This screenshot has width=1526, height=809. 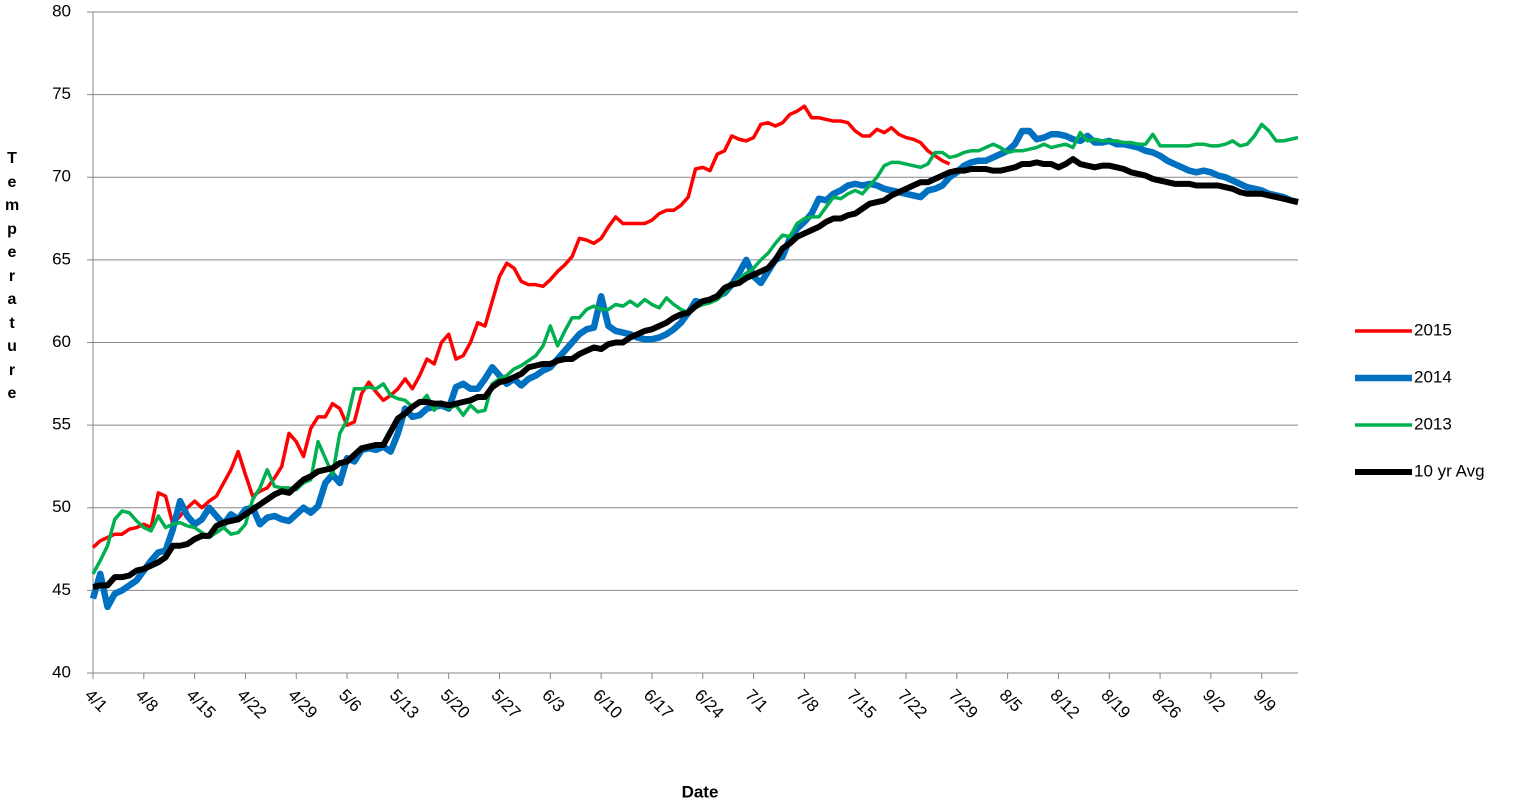 What do you see at coordinates (658, 704) in the screenshot?
I see `x-tick-label: 6/17` at bounding box center [658, 704].